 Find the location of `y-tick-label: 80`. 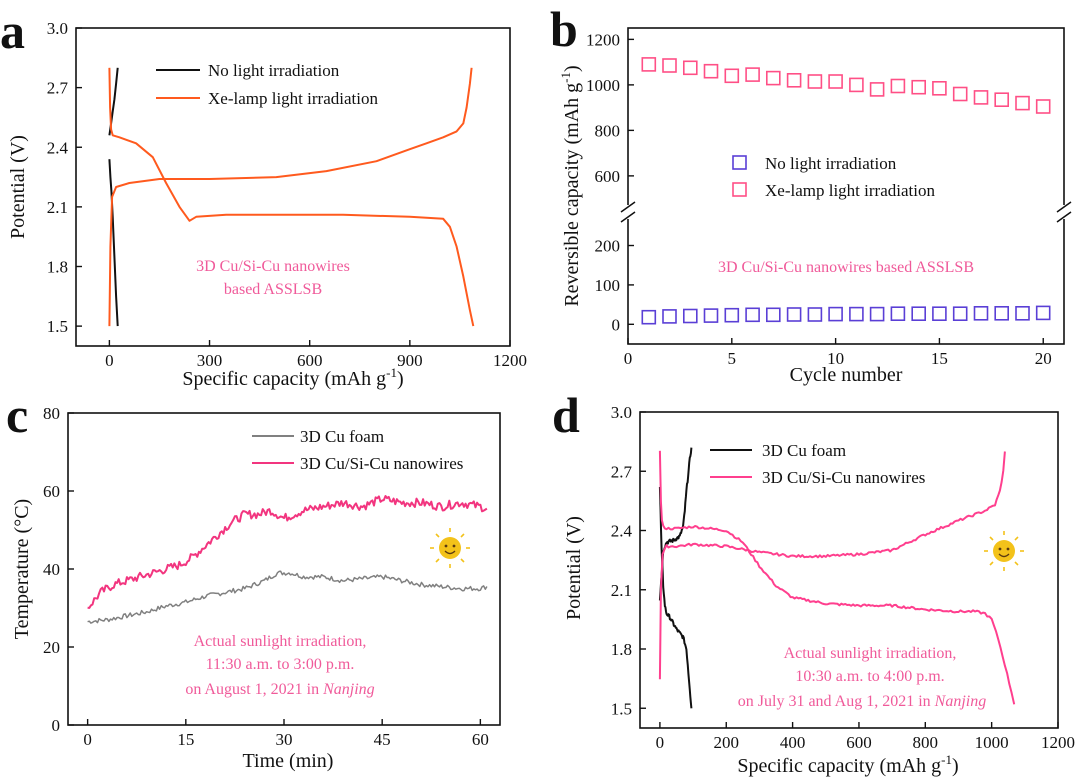

y-tick-label: 80 is located at coordinates (51, 413).